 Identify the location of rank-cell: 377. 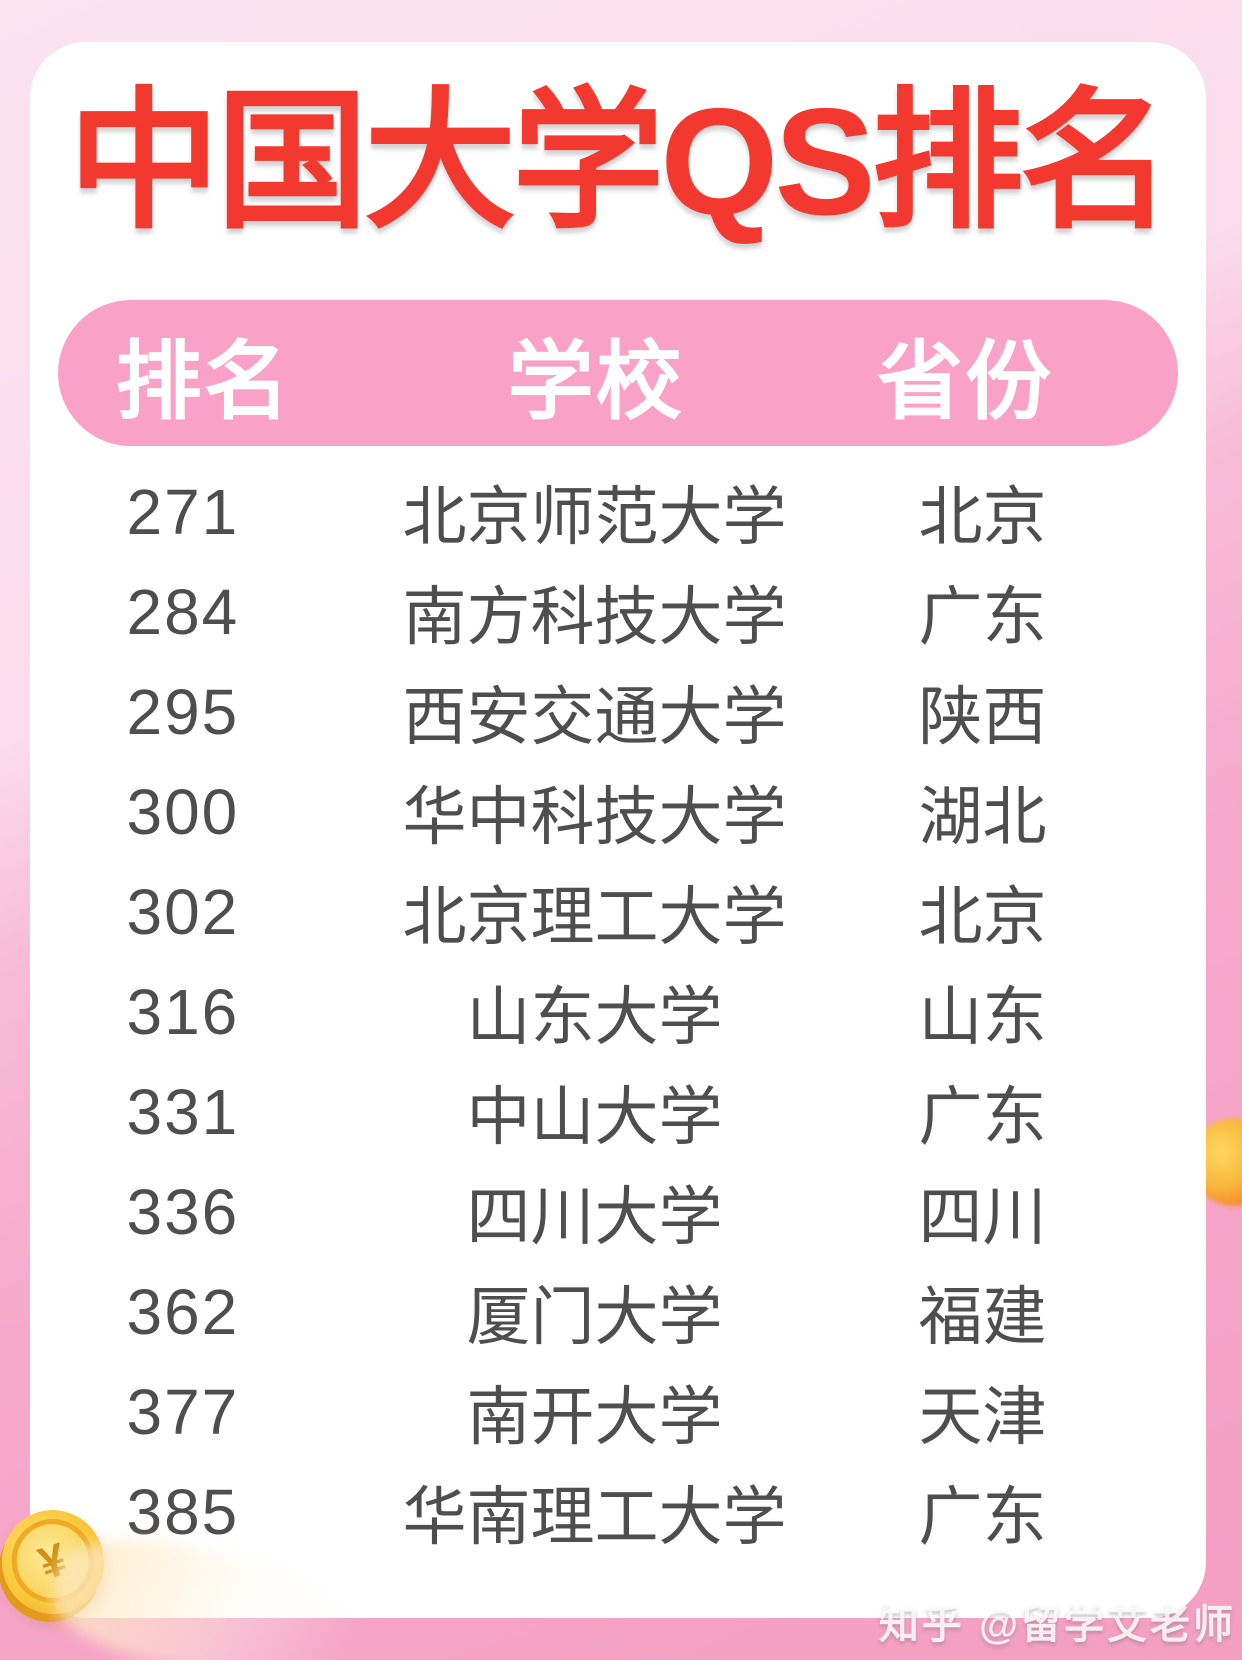
(183, 1412).